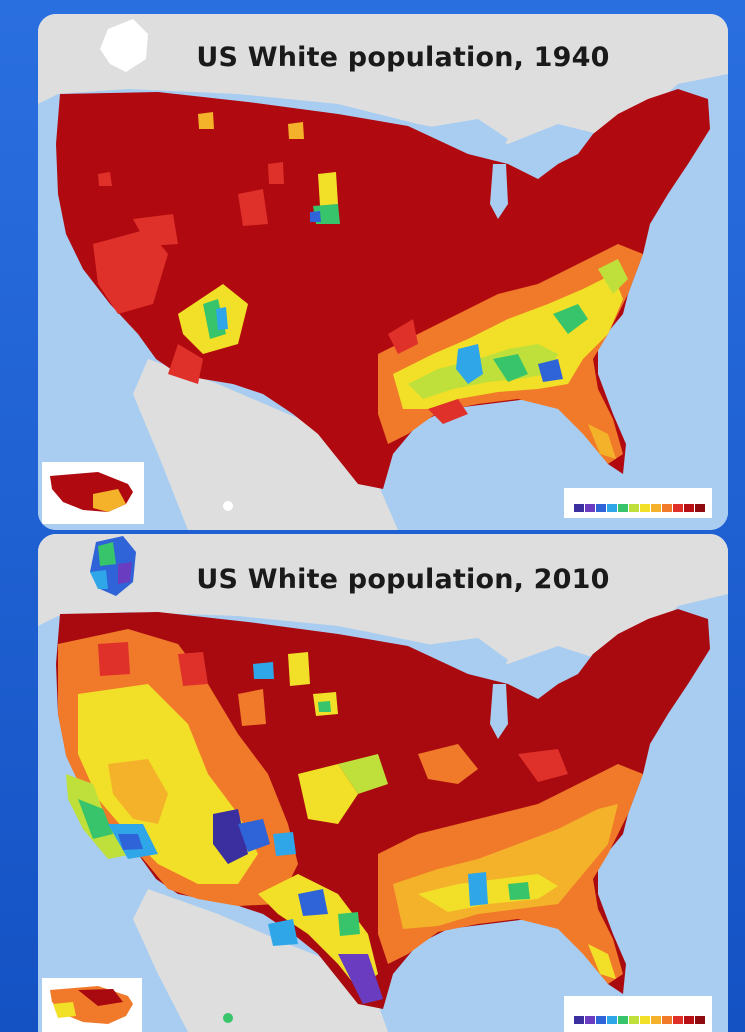 The height and width of the screenshot is (1032, 745). What do you see at coordinates (109, 500) in the screenshot?
I see `inset-map-south` at bounding box center [109, 500].